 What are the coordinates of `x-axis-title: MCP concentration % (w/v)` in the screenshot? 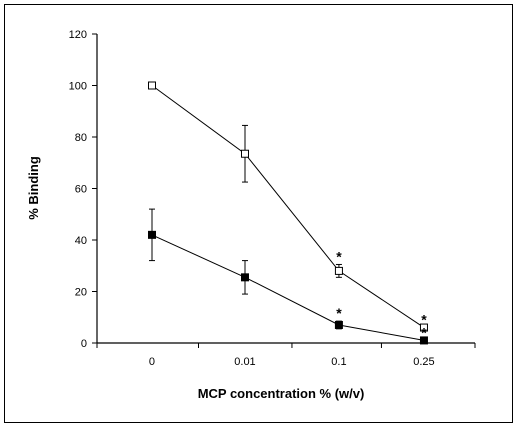 It's located at (281, 393).